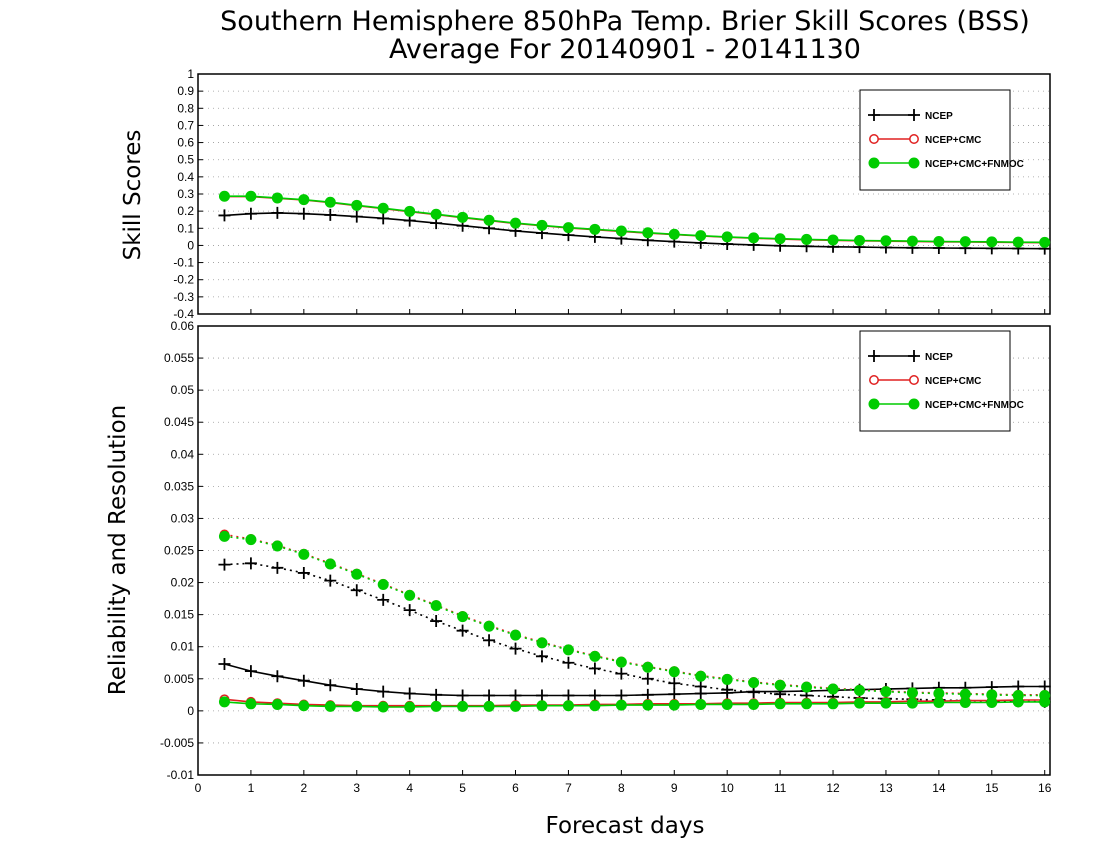  What do you see at coordinates (568, 788) in the screenshot?
I see `x-tick-label: 7` at bounding box center [568, 788].